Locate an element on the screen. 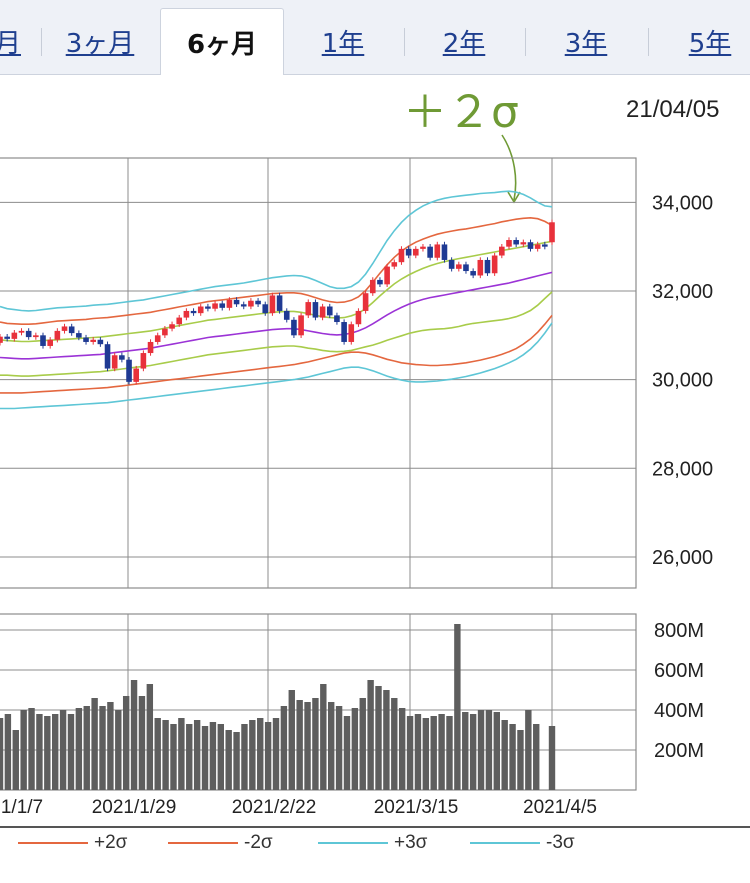  date-tick-label: 2021/2/22 is located at coordinates (274, 807).